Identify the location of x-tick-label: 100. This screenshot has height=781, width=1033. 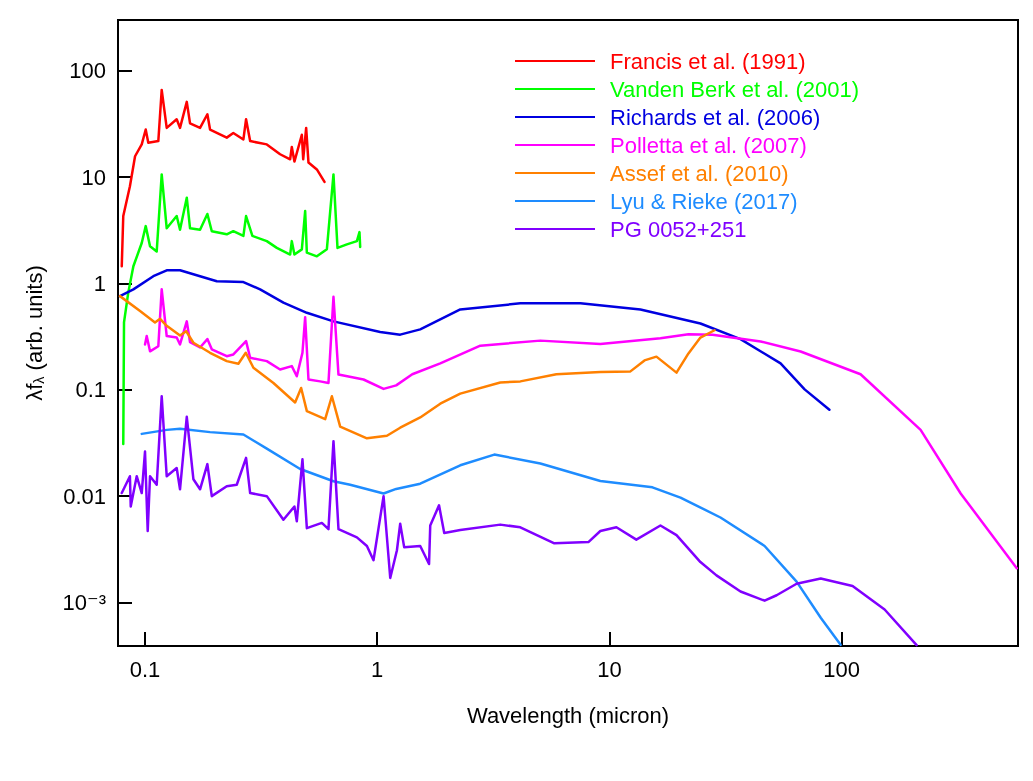
(841, 669).